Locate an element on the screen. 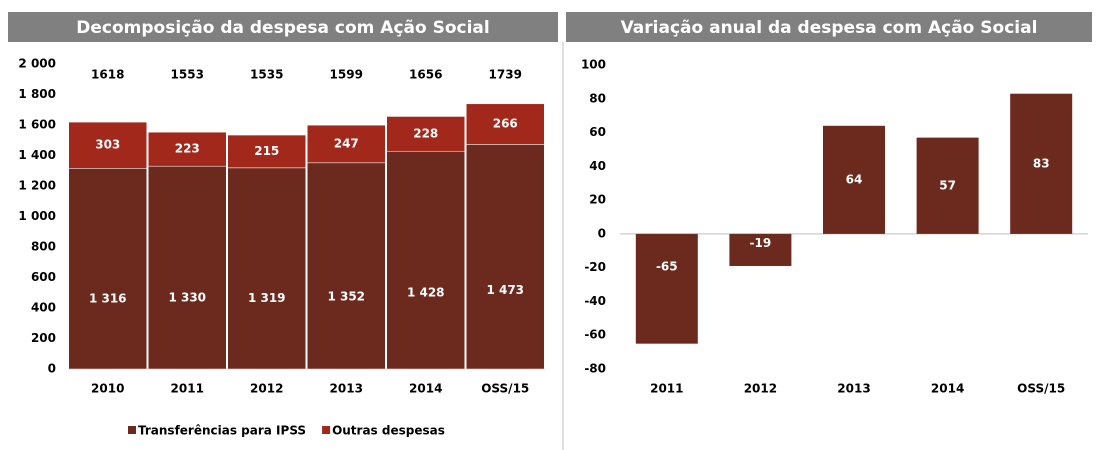  y-tick-label: 1 000 is located at coordinates (37, 216).